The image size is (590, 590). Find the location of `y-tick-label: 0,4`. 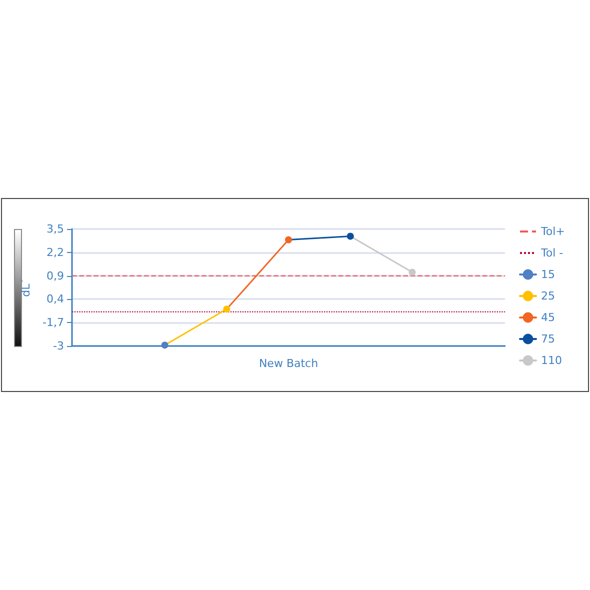

y-tick-label: 0,4 is located at coordinates (55, 299).